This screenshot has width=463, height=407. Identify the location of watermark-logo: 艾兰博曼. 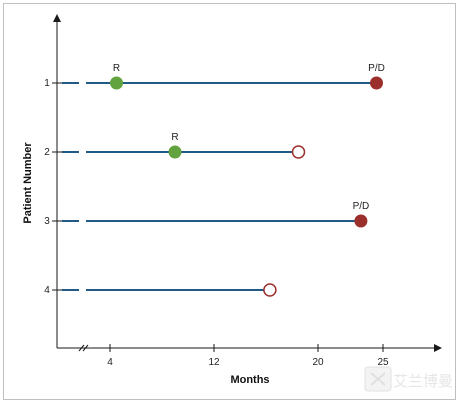
(408, 379).